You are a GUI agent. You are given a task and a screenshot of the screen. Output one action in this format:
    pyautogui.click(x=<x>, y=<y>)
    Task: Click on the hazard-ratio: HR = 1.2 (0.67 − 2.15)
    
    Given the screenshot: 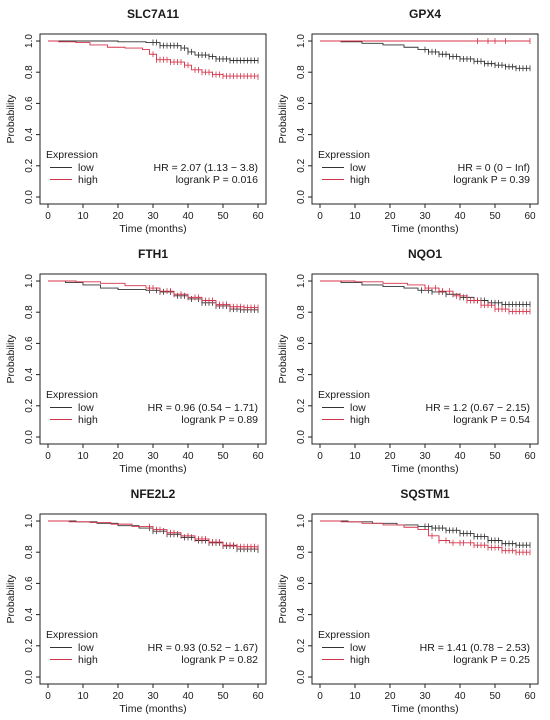 What is the action you would take?
    pyautogui.click(x=478, y=408)
    